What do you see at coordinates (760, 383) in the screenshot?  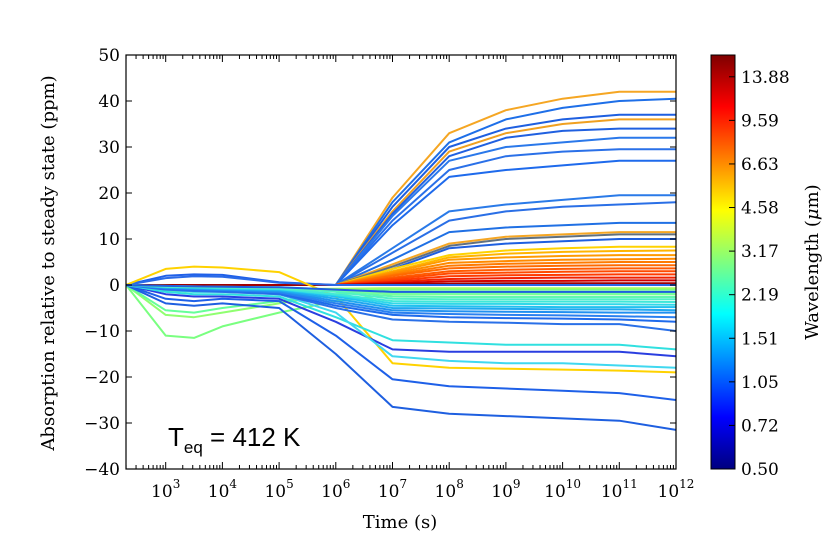 I see `colorbar-tick-label: 1.05` at bounding box center [760, 383].